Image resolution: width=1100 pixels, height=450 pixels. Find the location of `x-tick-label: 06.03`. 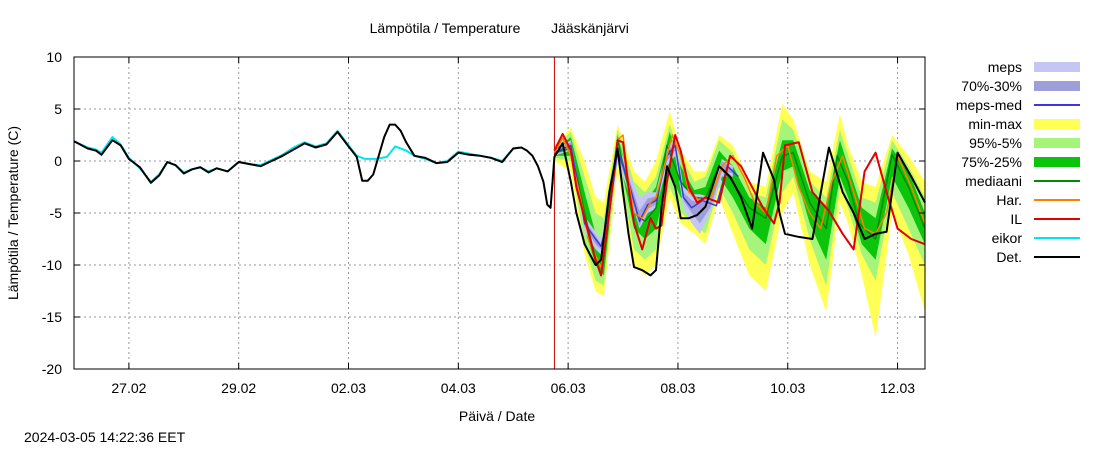

x-tick-label: 06.03 is located at coordinates (568, 388).